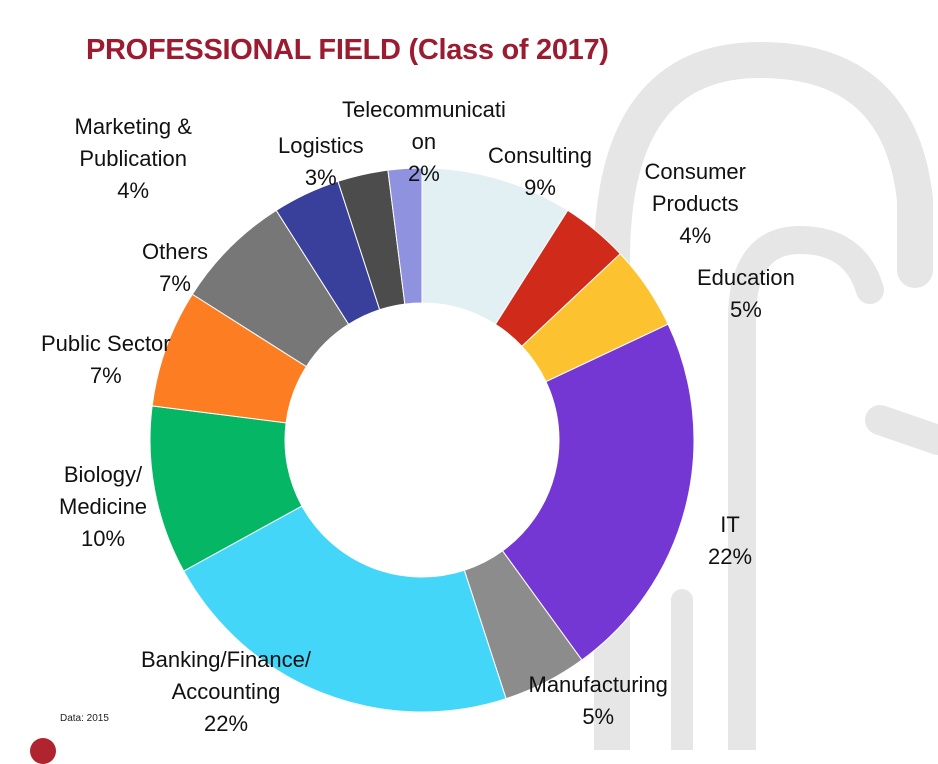 This screenshot has height=764, width=938. I want to click on slice-label-text: Products, so click(695, 203).